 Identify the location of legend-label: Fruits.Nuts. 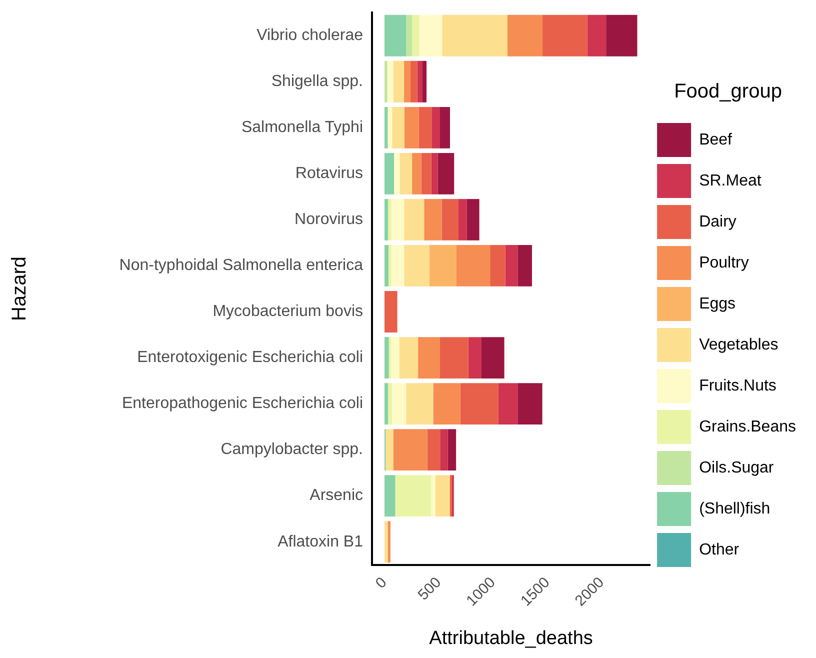
(737, 385).